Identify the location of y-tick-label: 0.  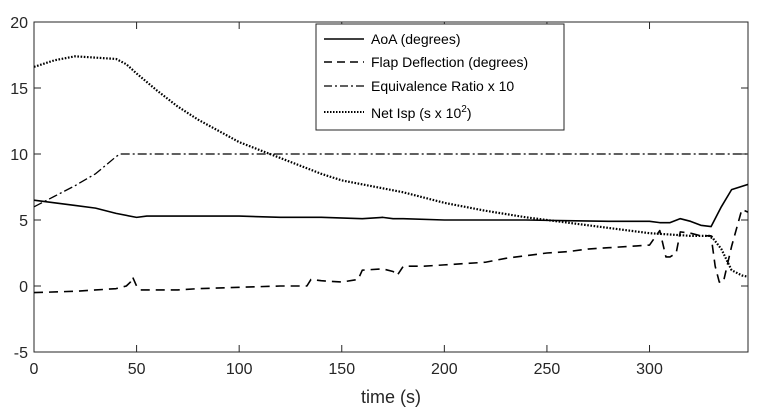
(23, 287).